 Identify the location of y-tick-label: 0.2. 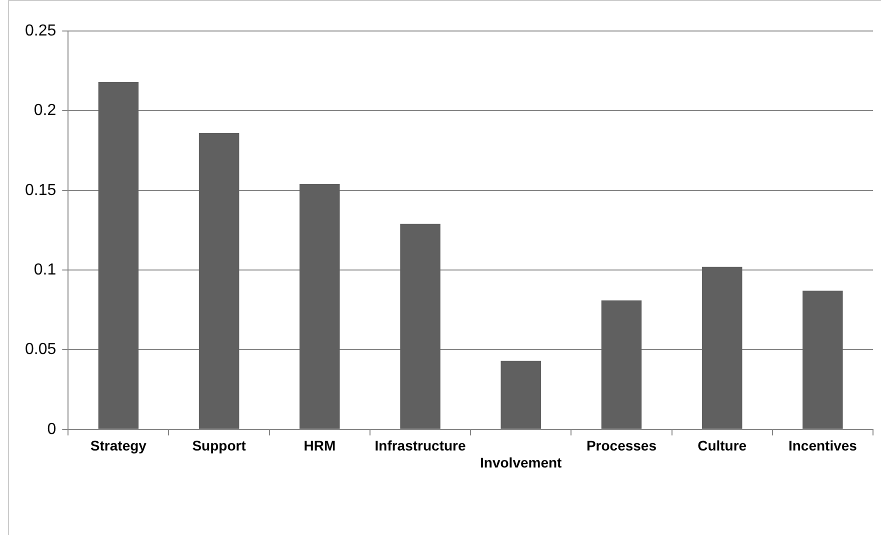
(45, 111).